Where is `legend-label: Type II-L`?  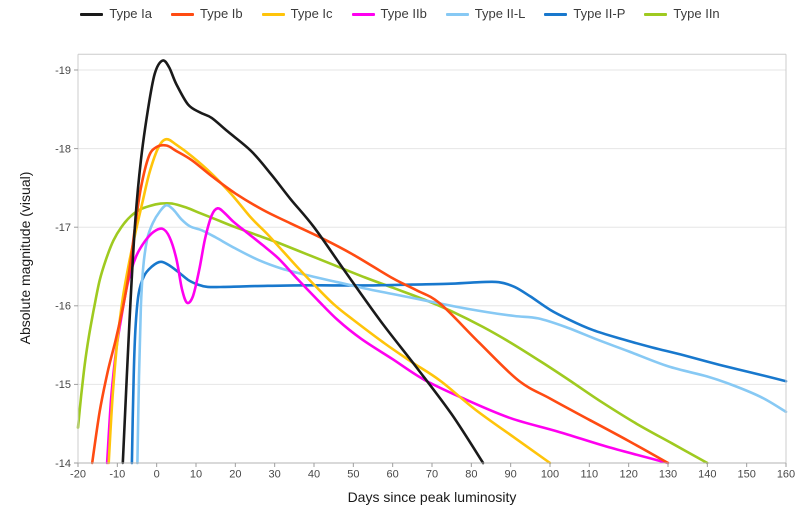
legend-label: Type II-L is located at coordinates (500, 13).